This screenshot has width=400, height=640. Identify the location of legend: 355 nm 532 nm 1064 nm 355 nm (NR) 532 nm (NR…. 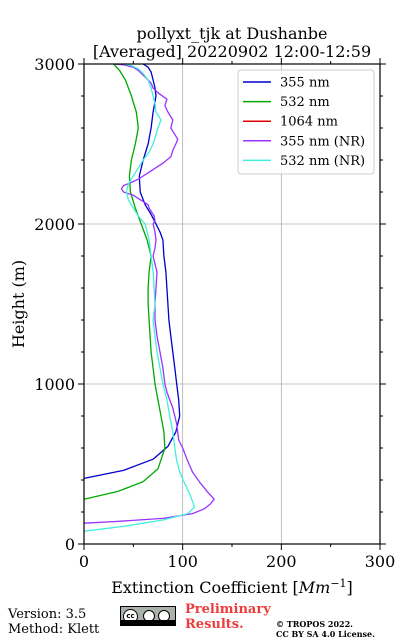
(306, 122).